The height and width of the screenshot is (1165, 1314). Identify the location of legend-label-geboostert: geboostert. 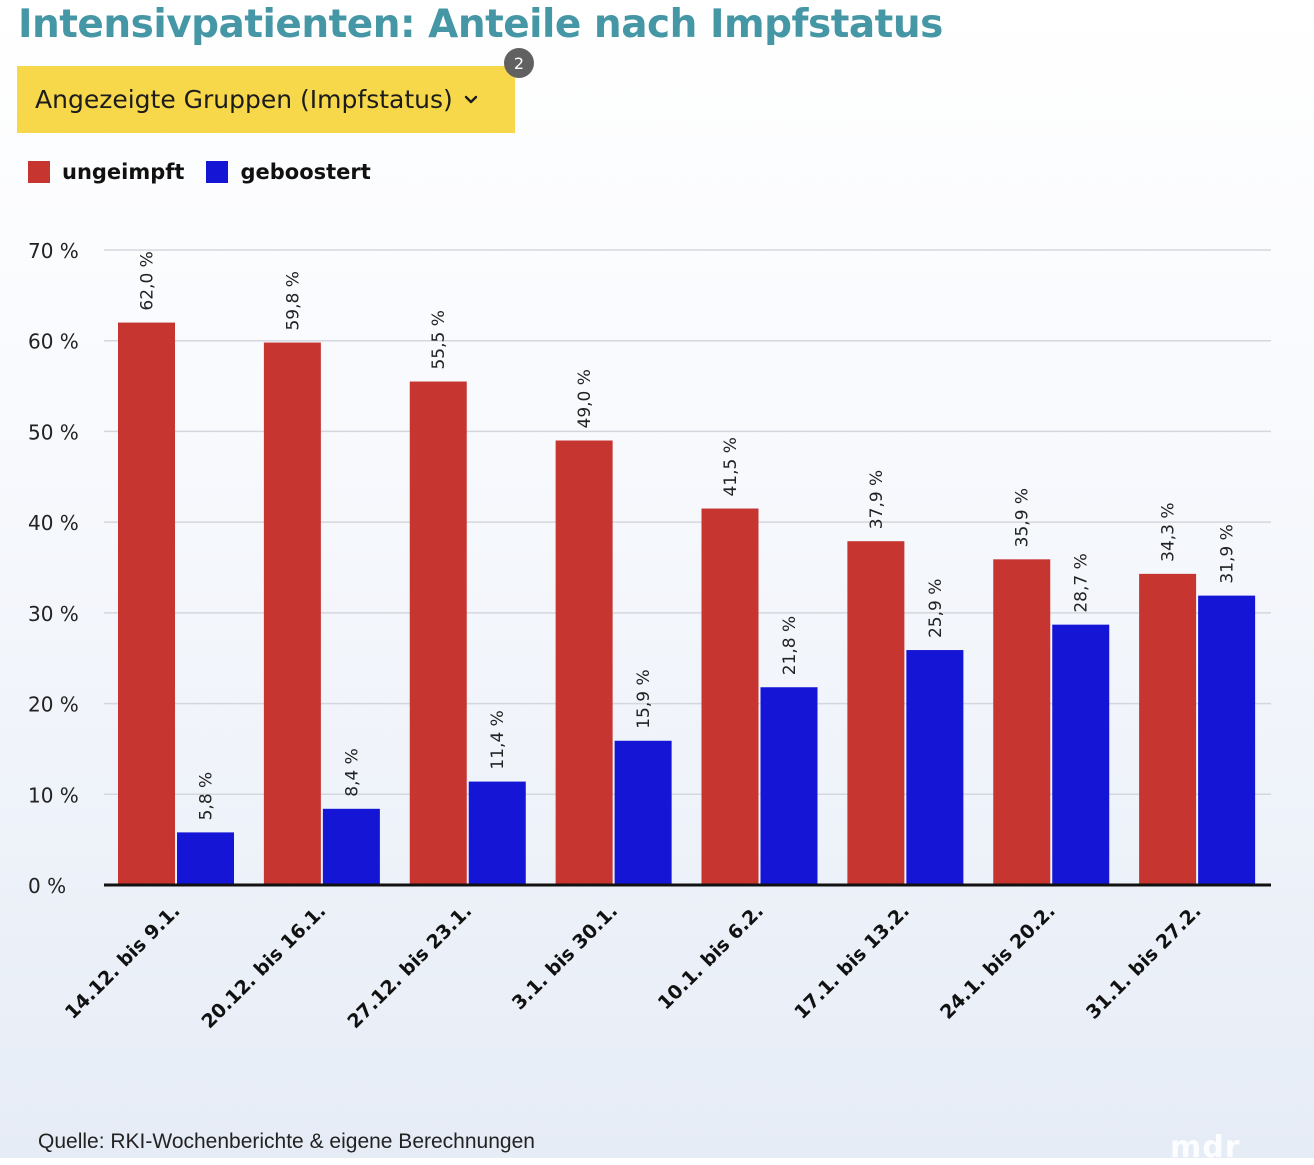
(305, 172).